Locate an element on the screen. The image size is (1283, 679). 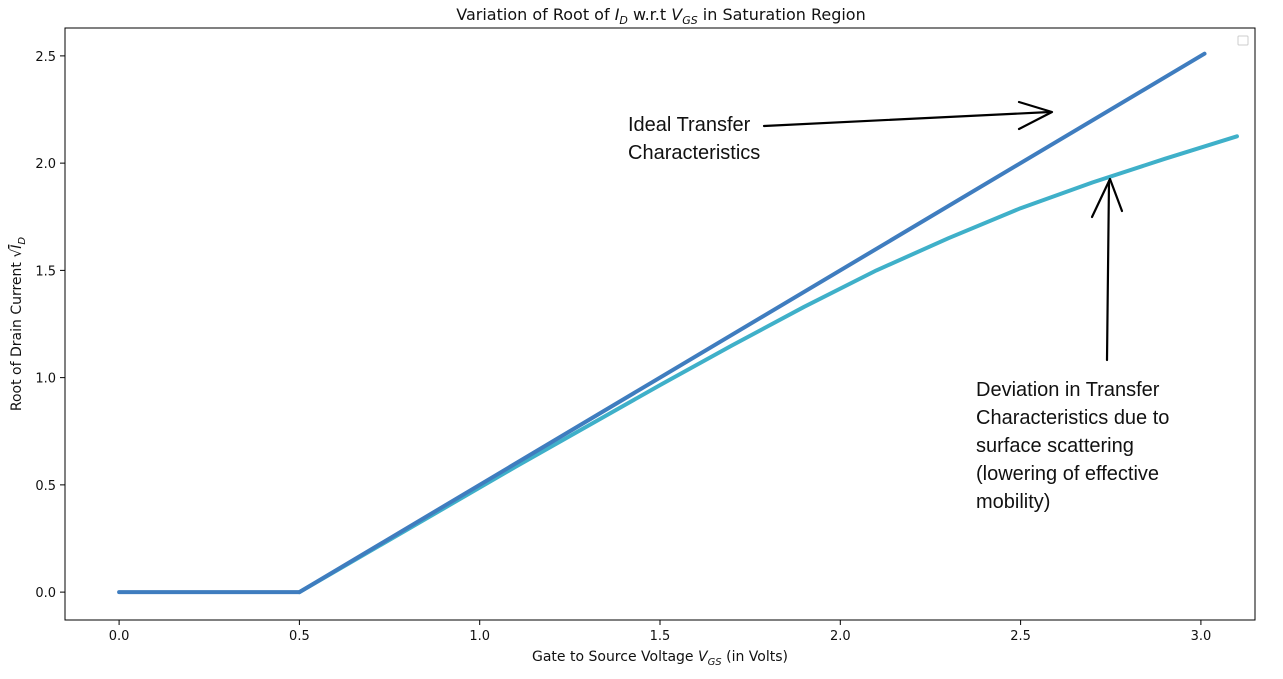
x-tick-label: 1.5 is located at coordinates (660, 636).